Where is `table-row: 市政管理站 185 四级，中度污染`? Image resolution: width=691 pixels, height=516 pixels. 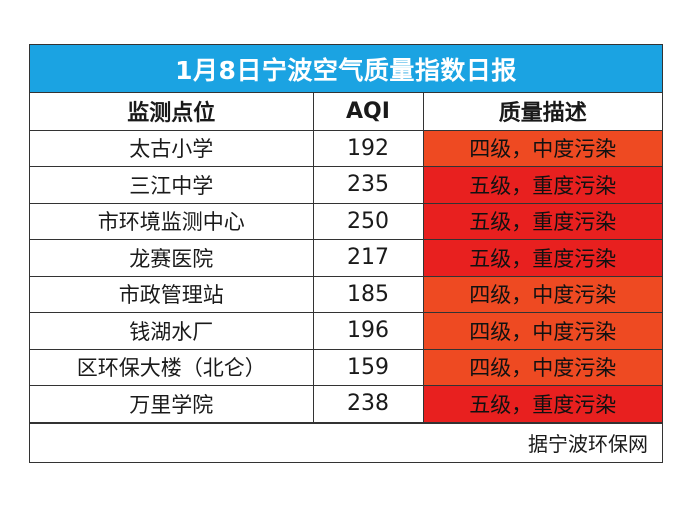 table-row: 市政管理站 185 四级，中度污染 is located at coordinates (346, 294).